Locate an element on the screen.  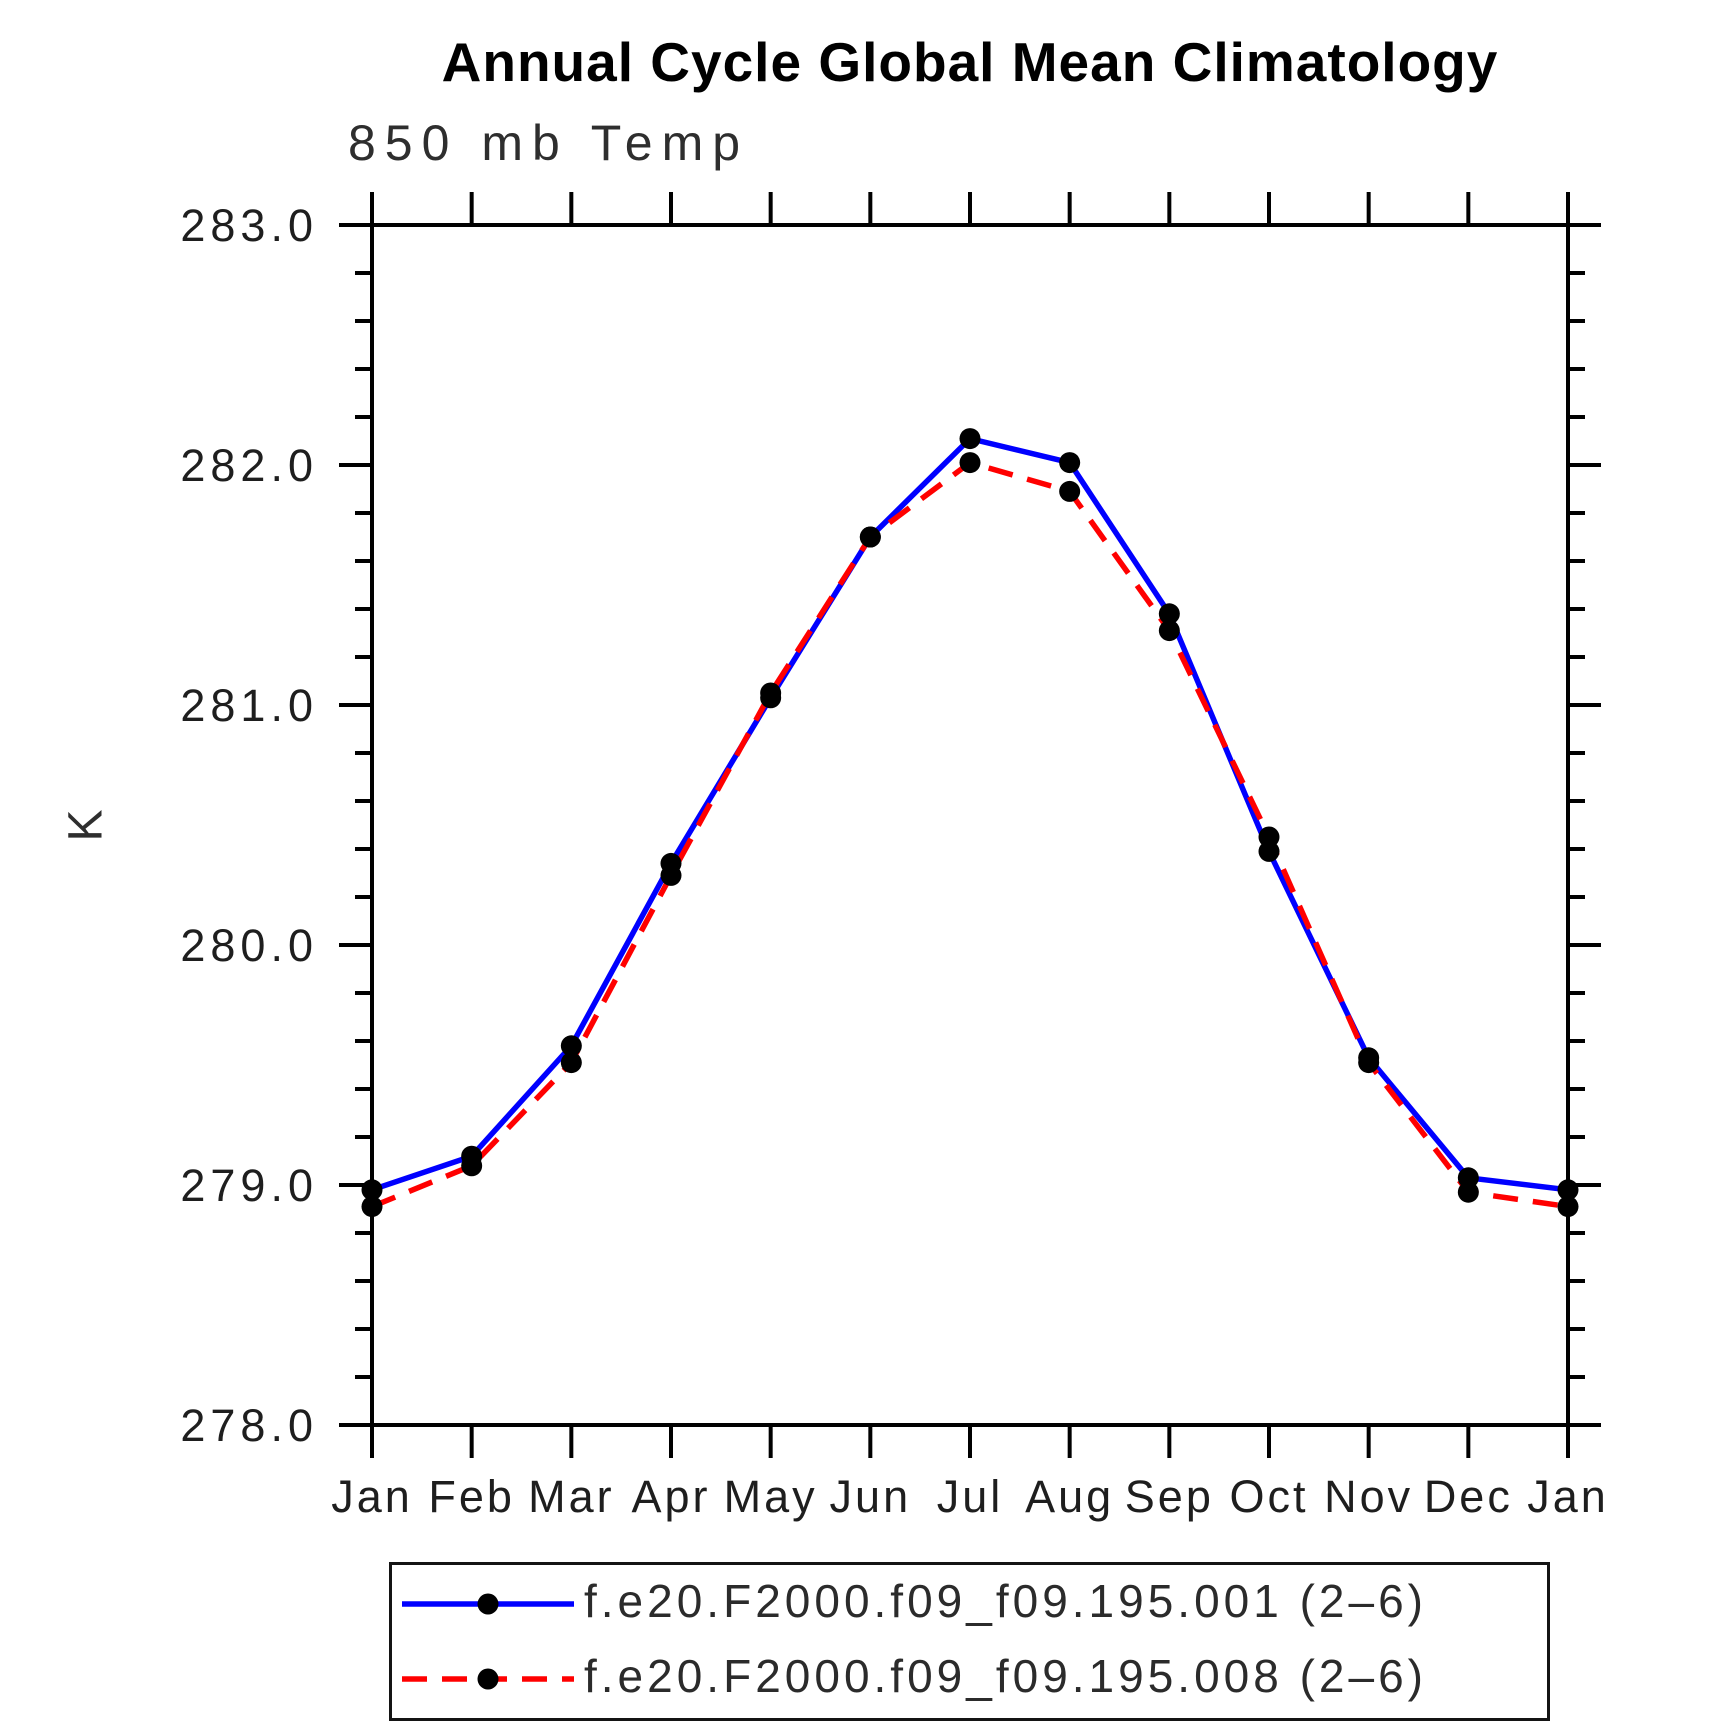
chart-subtitle: 850 mb Temp is located at coordinates (549, 143).